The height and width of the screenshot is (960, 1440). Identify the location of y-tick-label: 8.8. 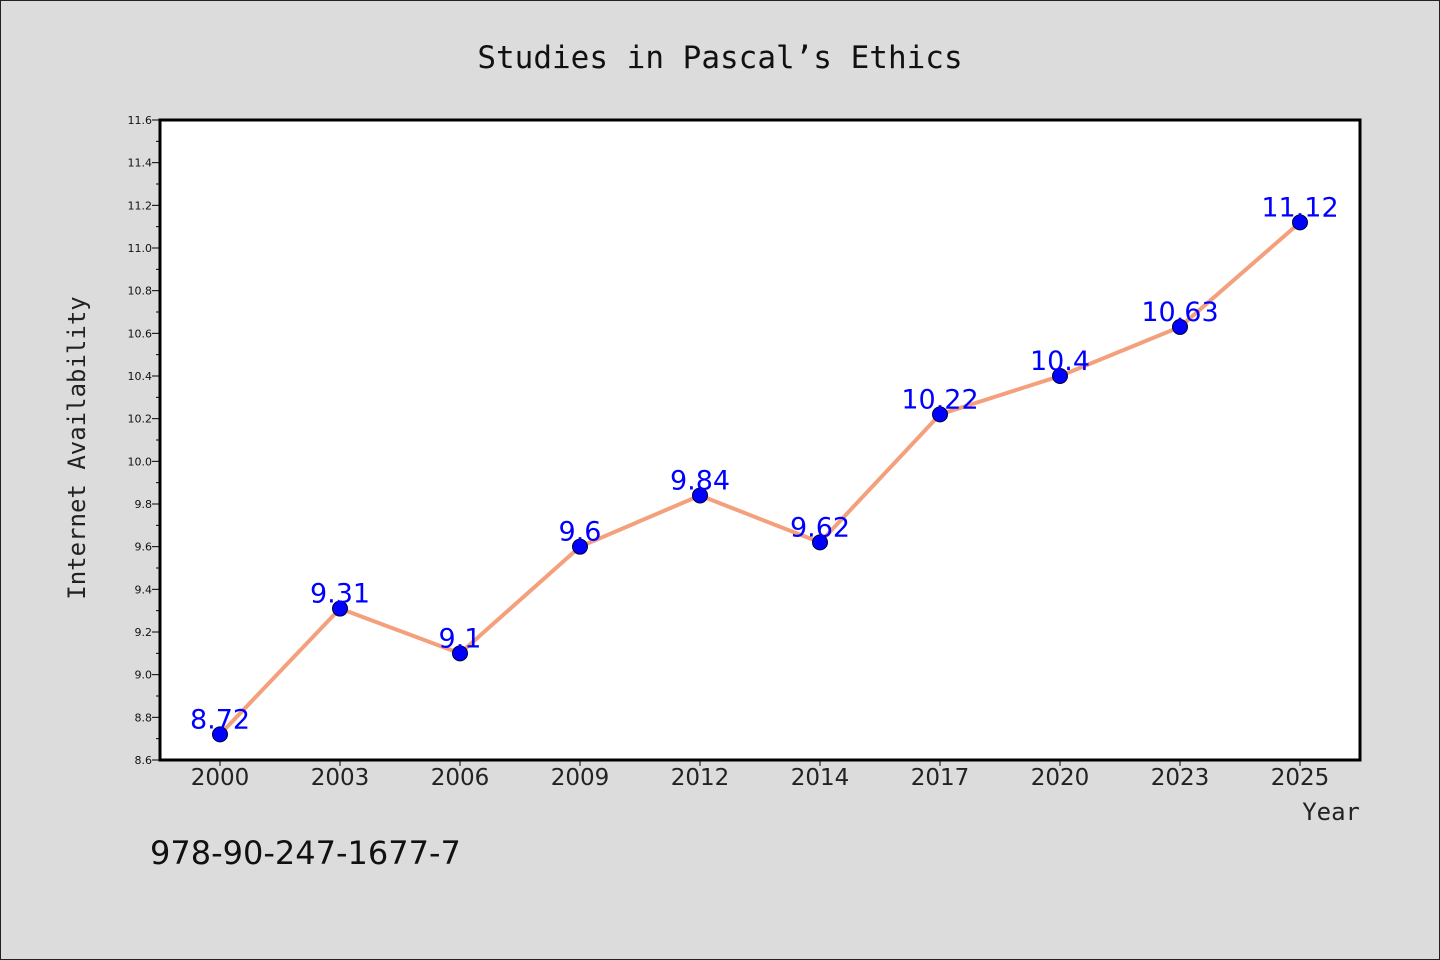
(144, 717).